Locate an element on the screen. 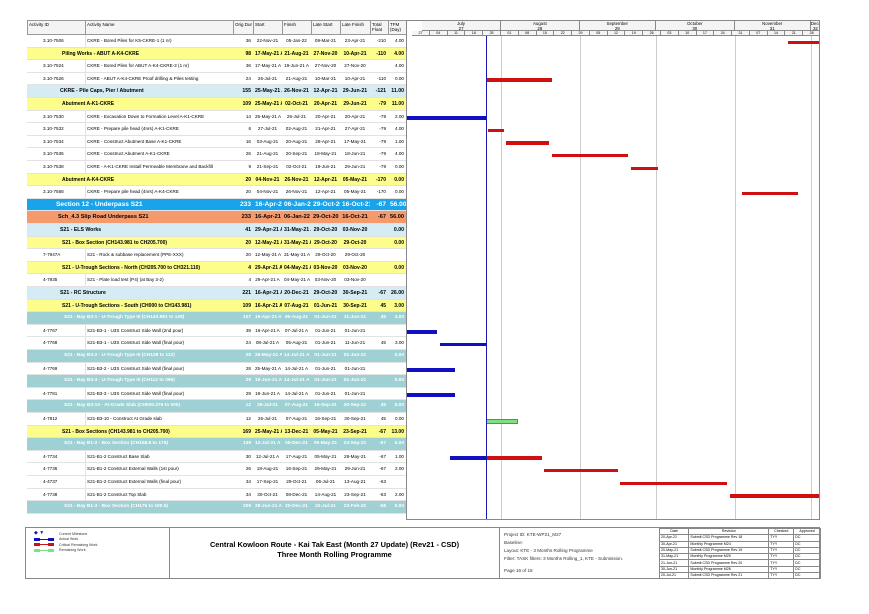  cell-start: 21-Sep-21 is located at coordinates (267, 166).